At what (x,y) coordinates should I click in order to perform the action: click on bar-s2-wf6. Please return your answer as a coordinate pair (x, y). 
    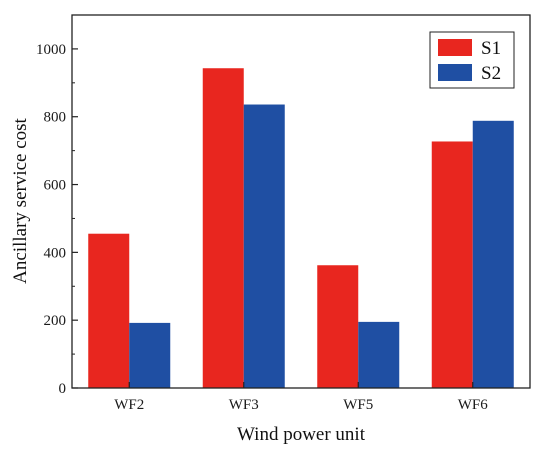
    Looking at the image, I should click on (493, 254).